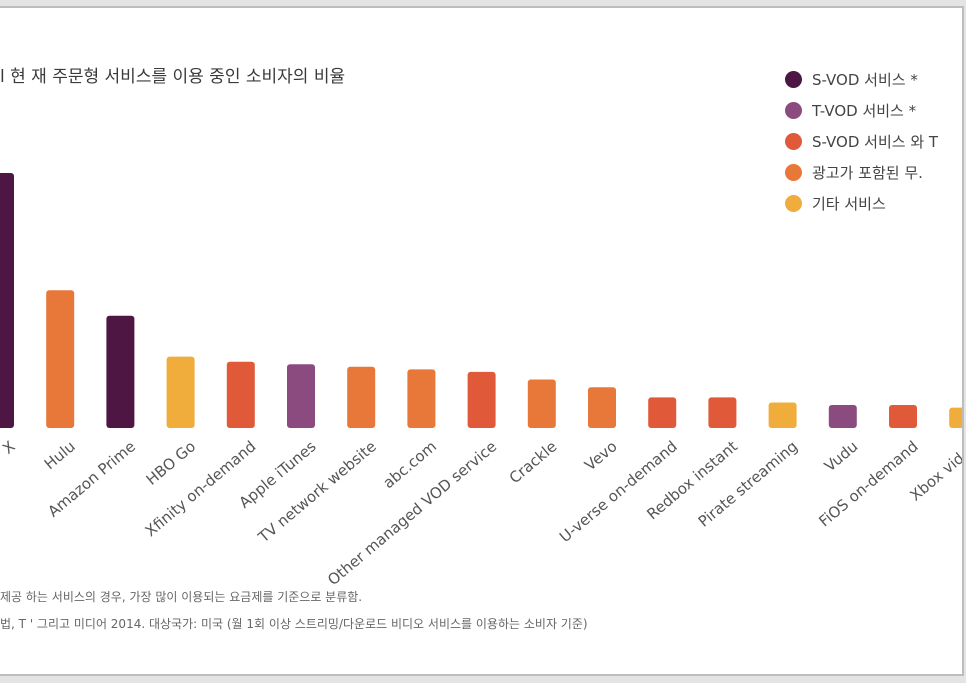  What do you see at coordinates (60, 455) in the screenshot?
I see `tick-label-1: Hulu` at bounding box center [60, 455].